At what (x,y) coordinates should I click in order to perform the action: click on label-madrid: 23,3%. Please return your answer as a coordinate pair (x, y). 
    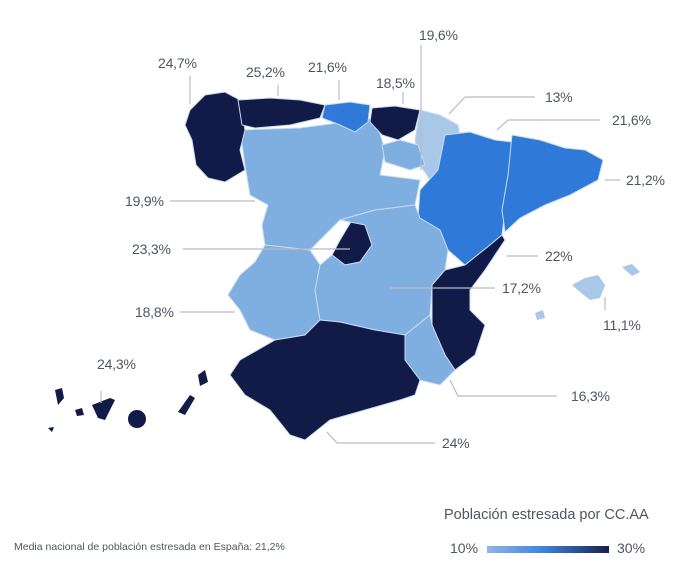
    Looking at the image, I should click on (151, 249).